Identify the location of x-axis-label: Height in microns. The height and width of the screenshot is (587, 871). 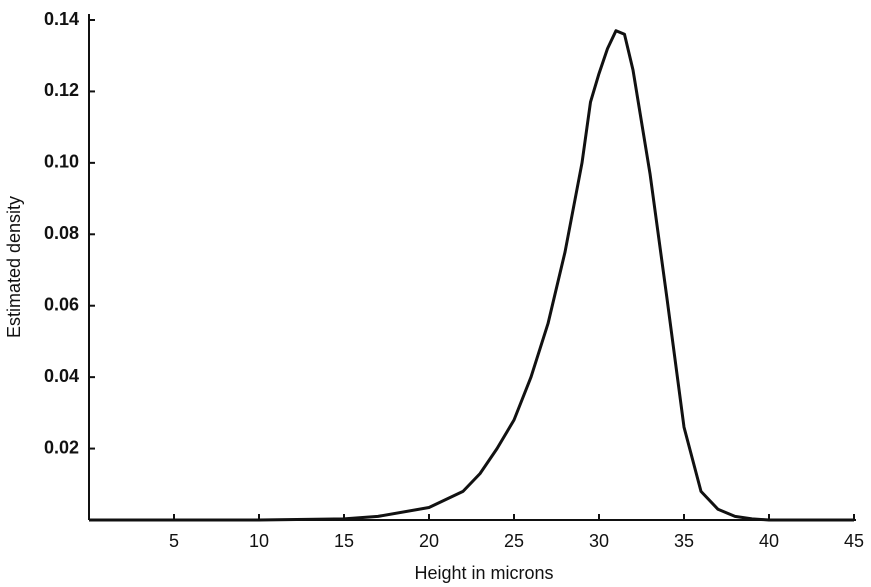
(483, 573).